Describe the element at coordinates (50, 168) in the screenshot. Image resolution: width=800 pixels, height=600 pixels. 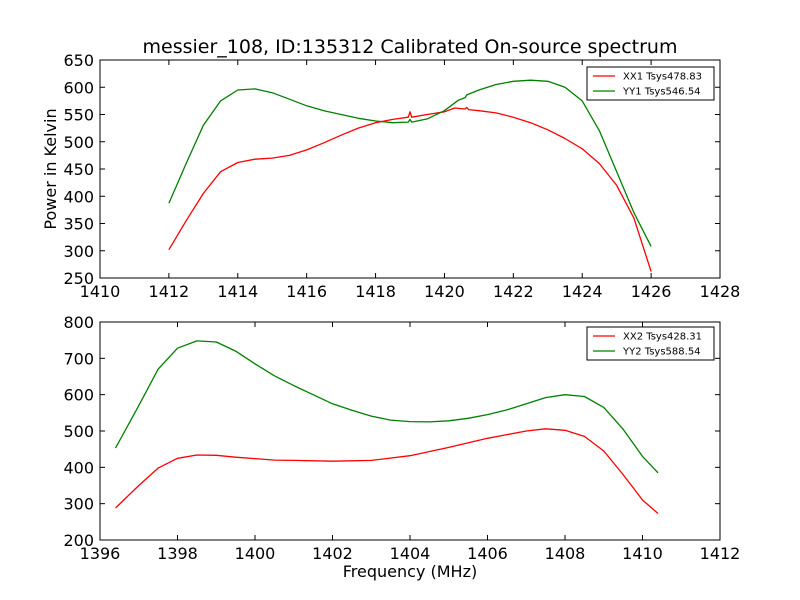
I see `y-axis-label: Power in Kelvin` at that location.